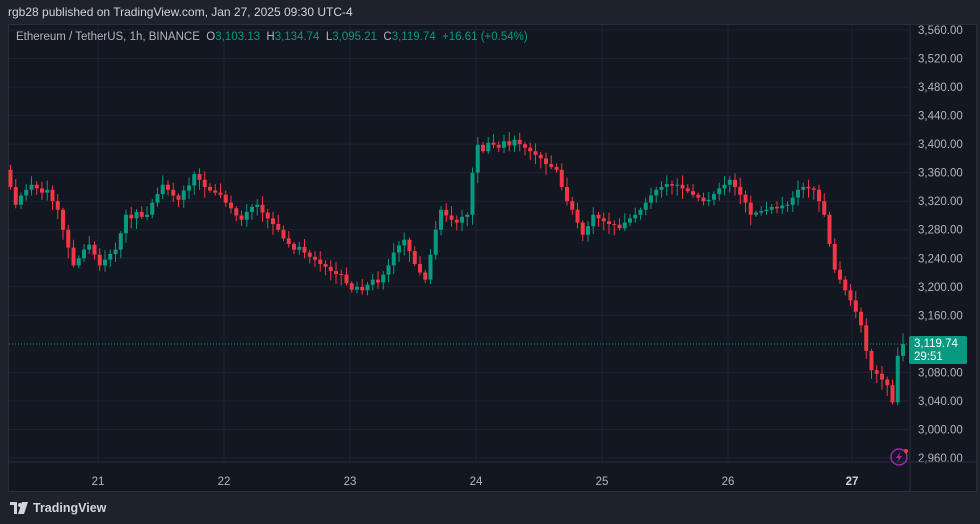  What do you see at coordinates (413, 37) in the screenshot?
I see `close-value: 3,119.74` at bounding box center [413, 37].